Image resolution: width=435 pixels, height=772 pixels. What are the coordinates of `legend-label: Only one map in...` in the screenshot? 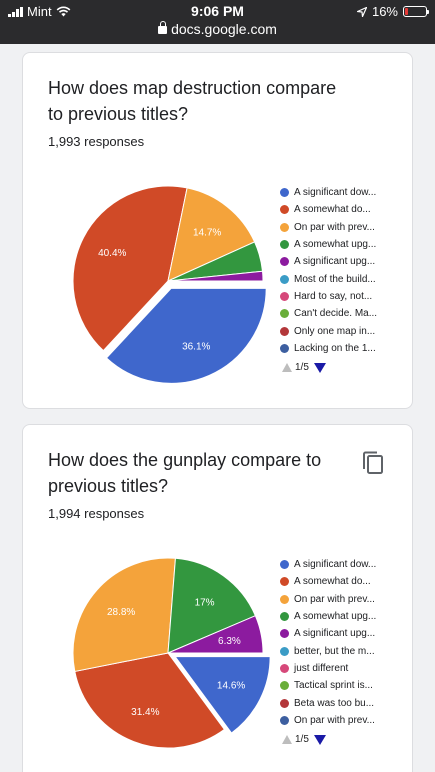 It's located at (335, 331).